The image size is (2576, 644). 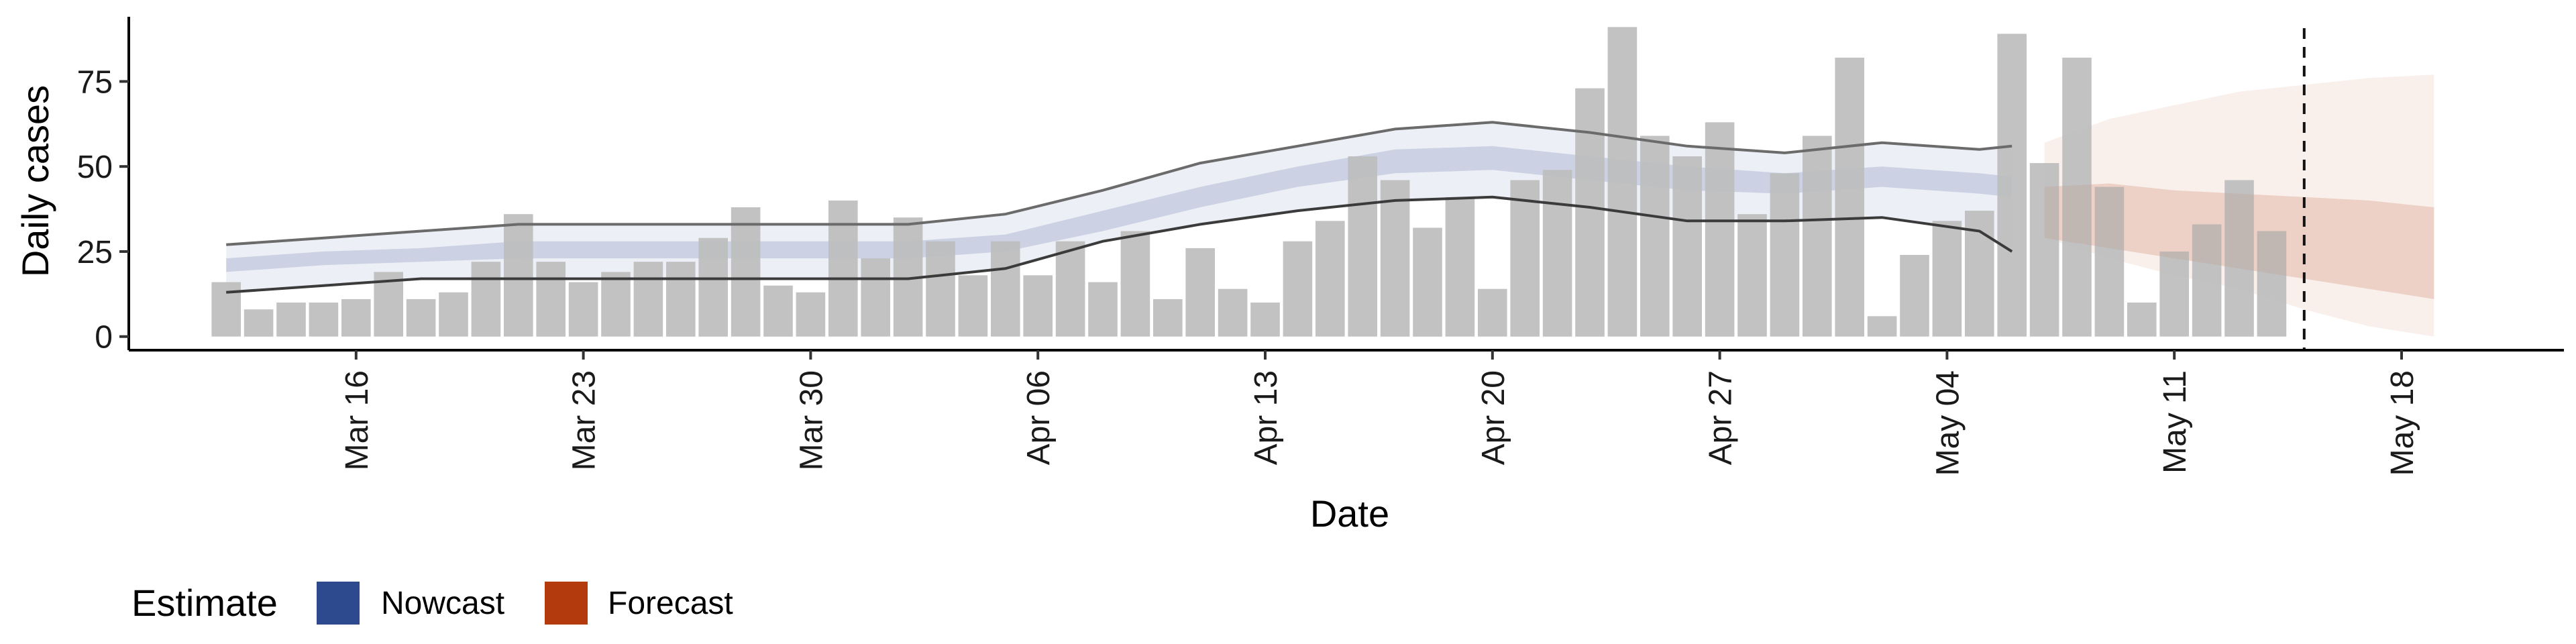 I want to click on x-tick-label-2020-04-27: Apr 27, so click(x=1721, y=417).